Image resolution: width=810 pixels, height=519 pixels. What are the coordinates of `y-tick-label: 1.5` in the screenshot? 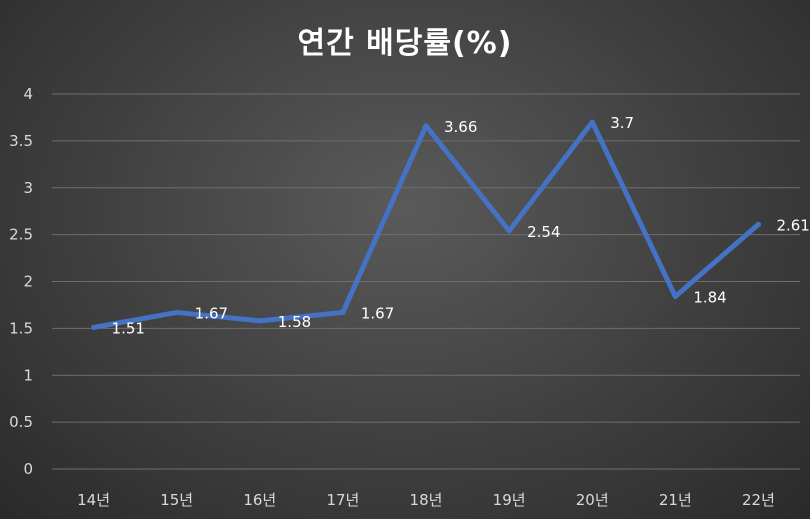 It's located at (21, 328).